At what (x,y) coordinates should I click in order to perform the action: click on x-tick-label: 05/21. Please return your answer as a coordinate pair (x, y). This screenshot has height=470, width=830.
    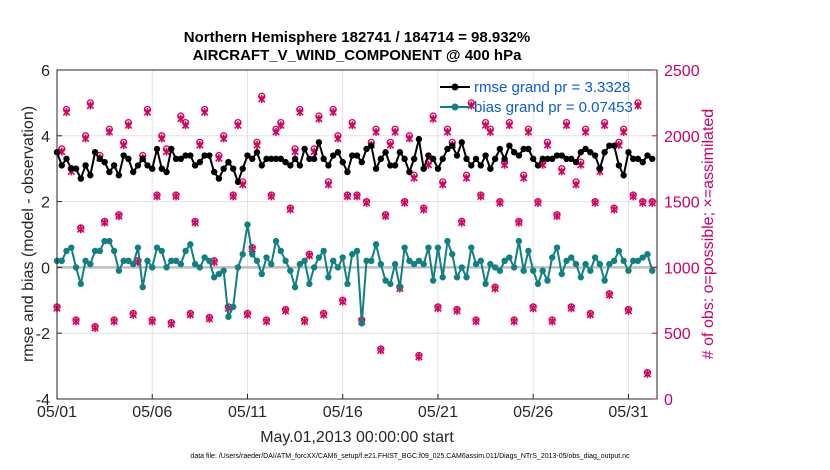
    Looking at the image, I should click on (438, 412).